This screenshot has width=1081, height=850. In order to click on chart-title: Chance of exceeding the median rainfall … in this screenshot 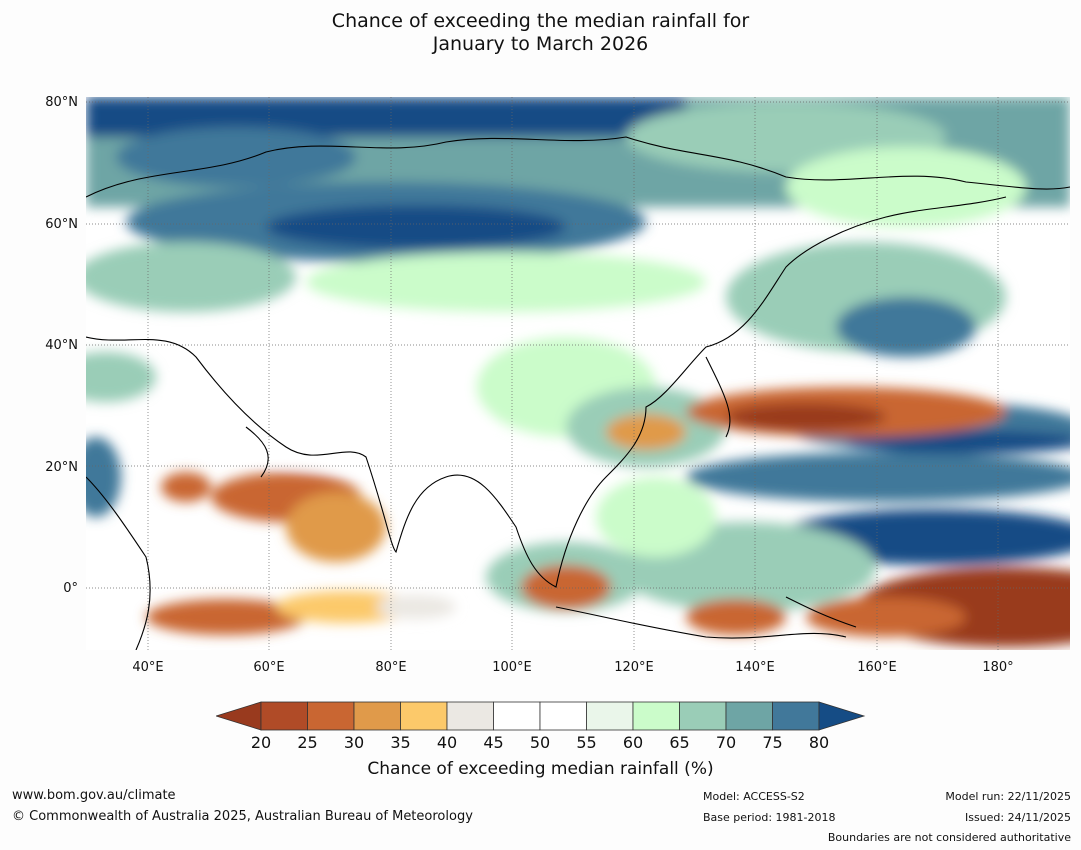, I will do `click(540, 33)`.